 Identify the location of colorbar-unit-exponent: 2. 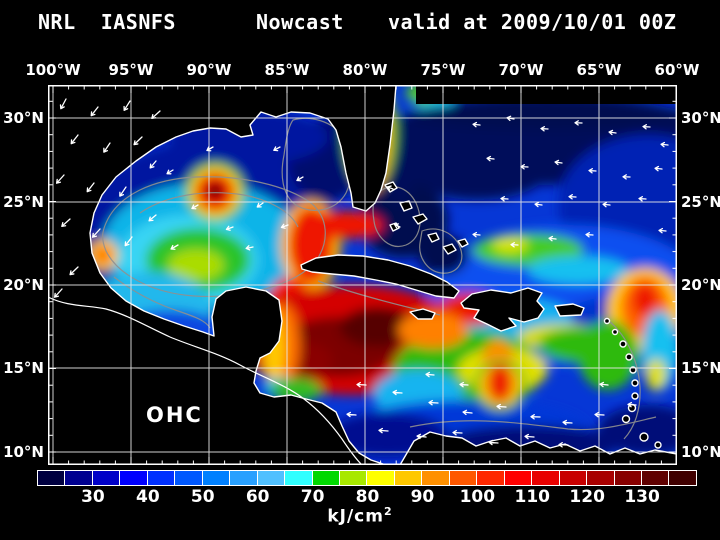
(388, 511).